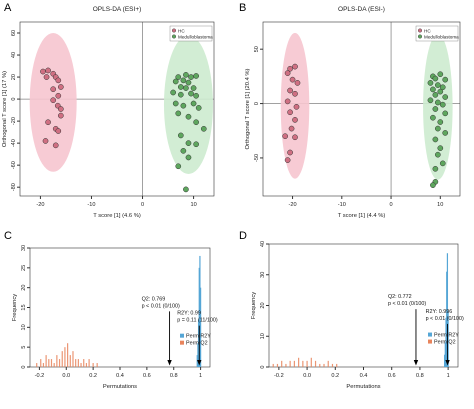  I want to click on panel-label: C, so click(8, 236).